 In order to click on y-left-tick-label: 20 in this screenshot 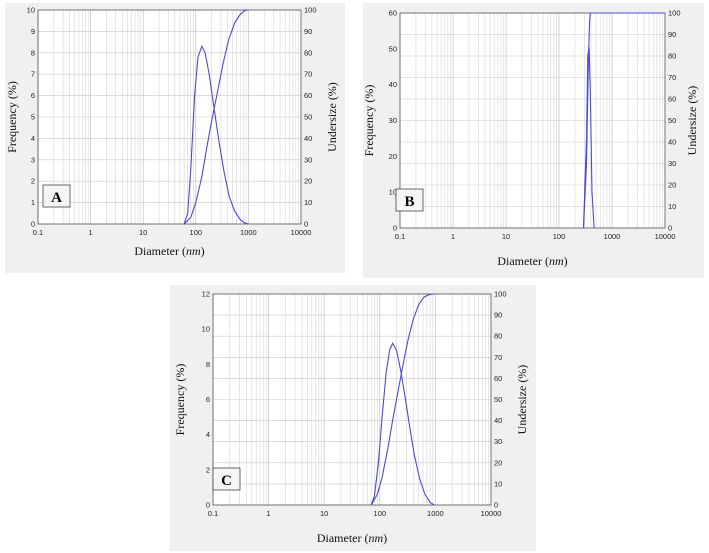, I will do `click(393, 156)`.